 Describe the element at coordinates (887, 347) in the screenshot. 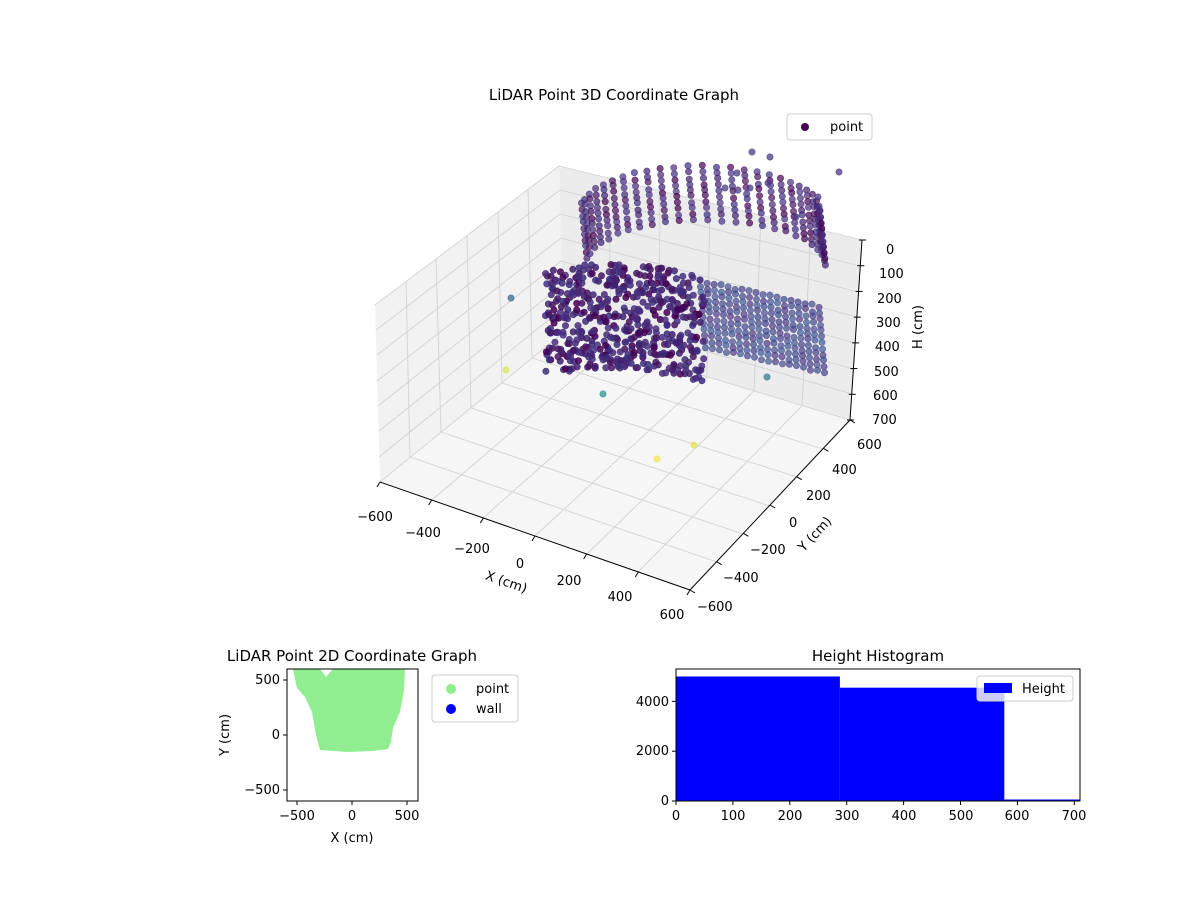

I see `z-tick-label: 400` at that location.